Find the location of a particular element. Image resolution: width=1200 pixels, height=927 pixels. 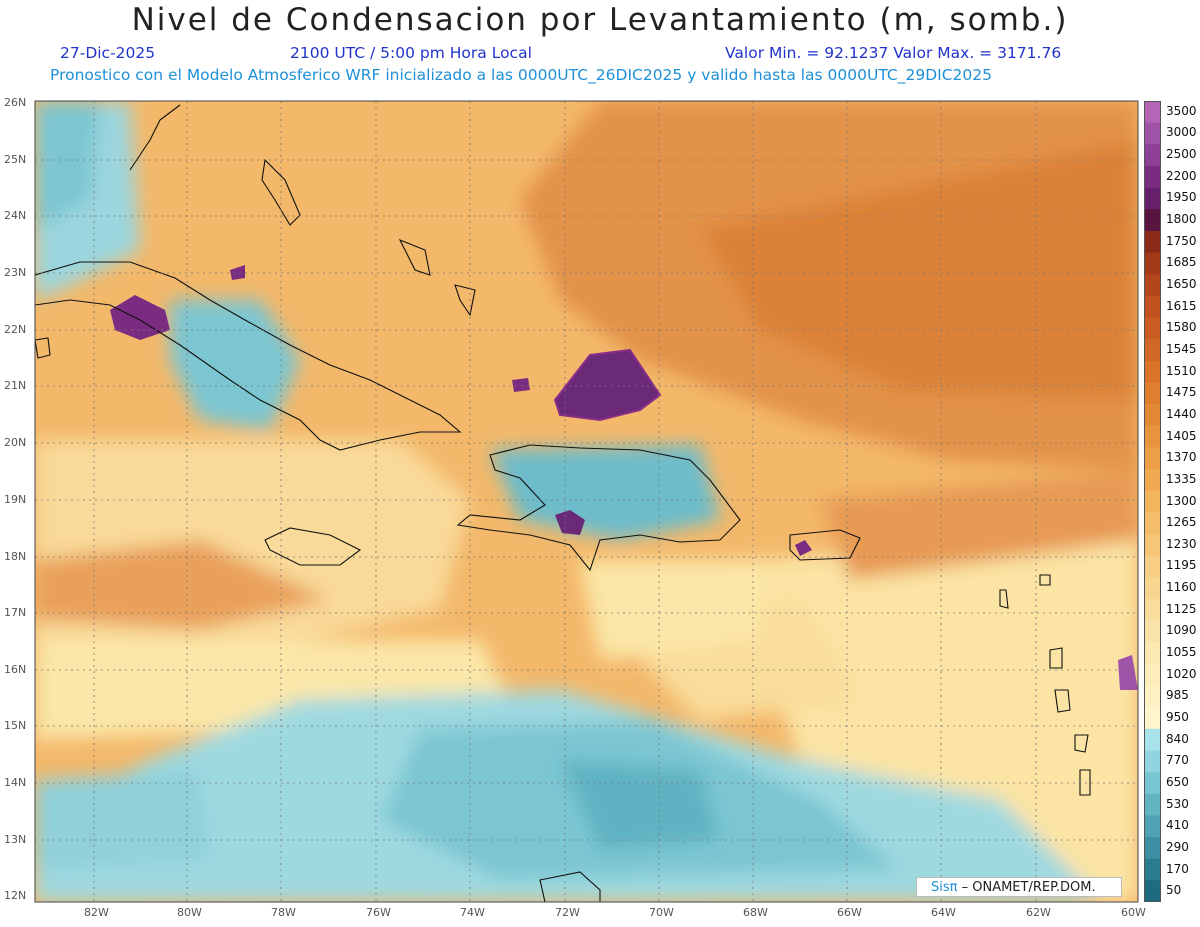

lat-label: 13N is located at coordinates (15, 839).